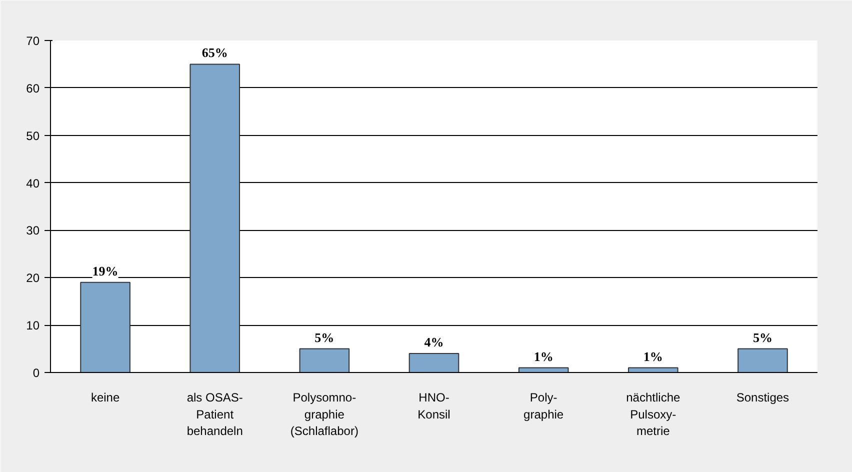 This screenshot has width=852, height=472. Describe the element at coordinates (215, 52) in the screenshot. I see `data-label: 65%` at that location.